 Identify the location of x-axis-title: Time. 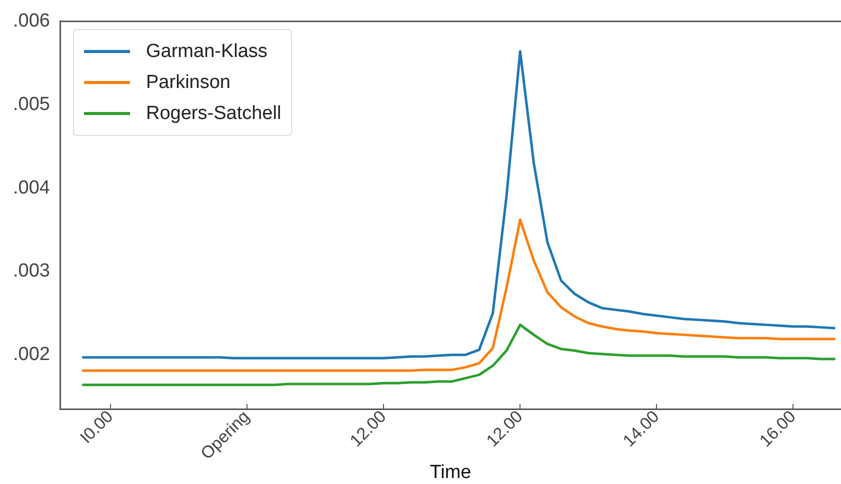
(451, 472).